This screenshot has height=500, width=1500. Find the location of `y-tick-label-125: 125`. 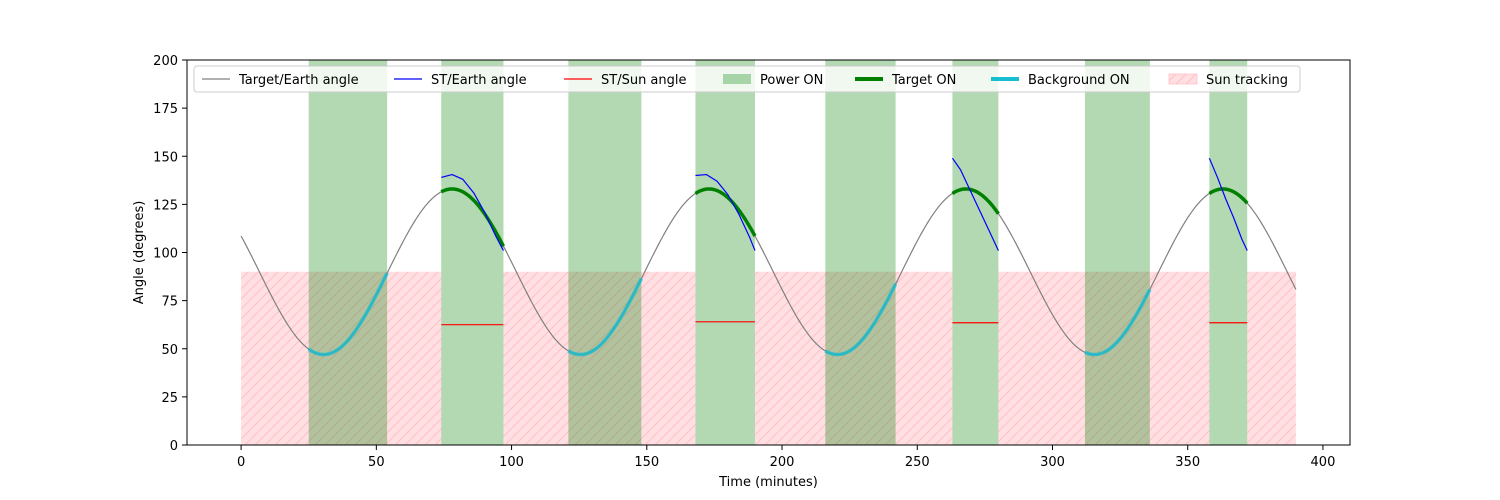

y-tick-label-125: 125 is located at coordinates (165, 205).